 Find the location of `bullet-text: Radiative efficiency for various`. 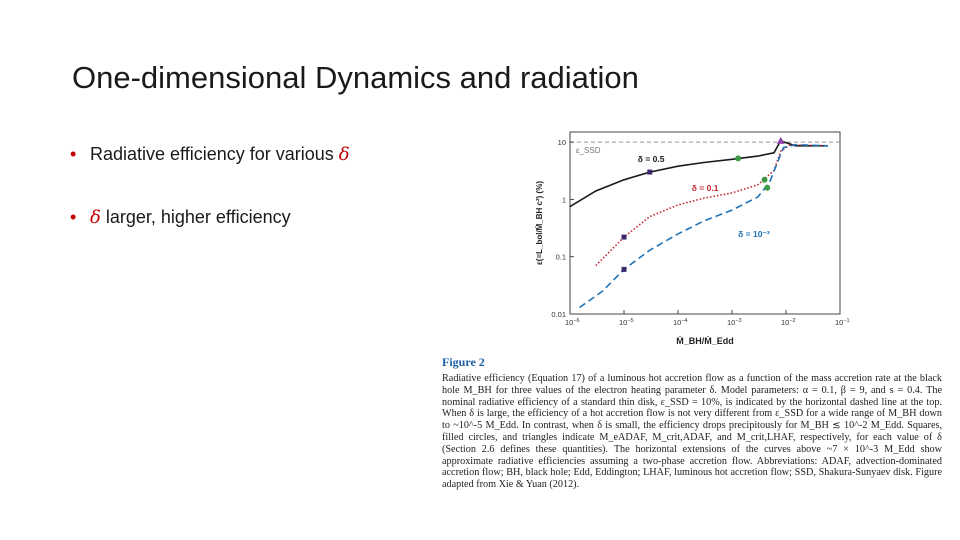

bullet-text: Radiative efficiency for various is located at coordinates (214, 154).